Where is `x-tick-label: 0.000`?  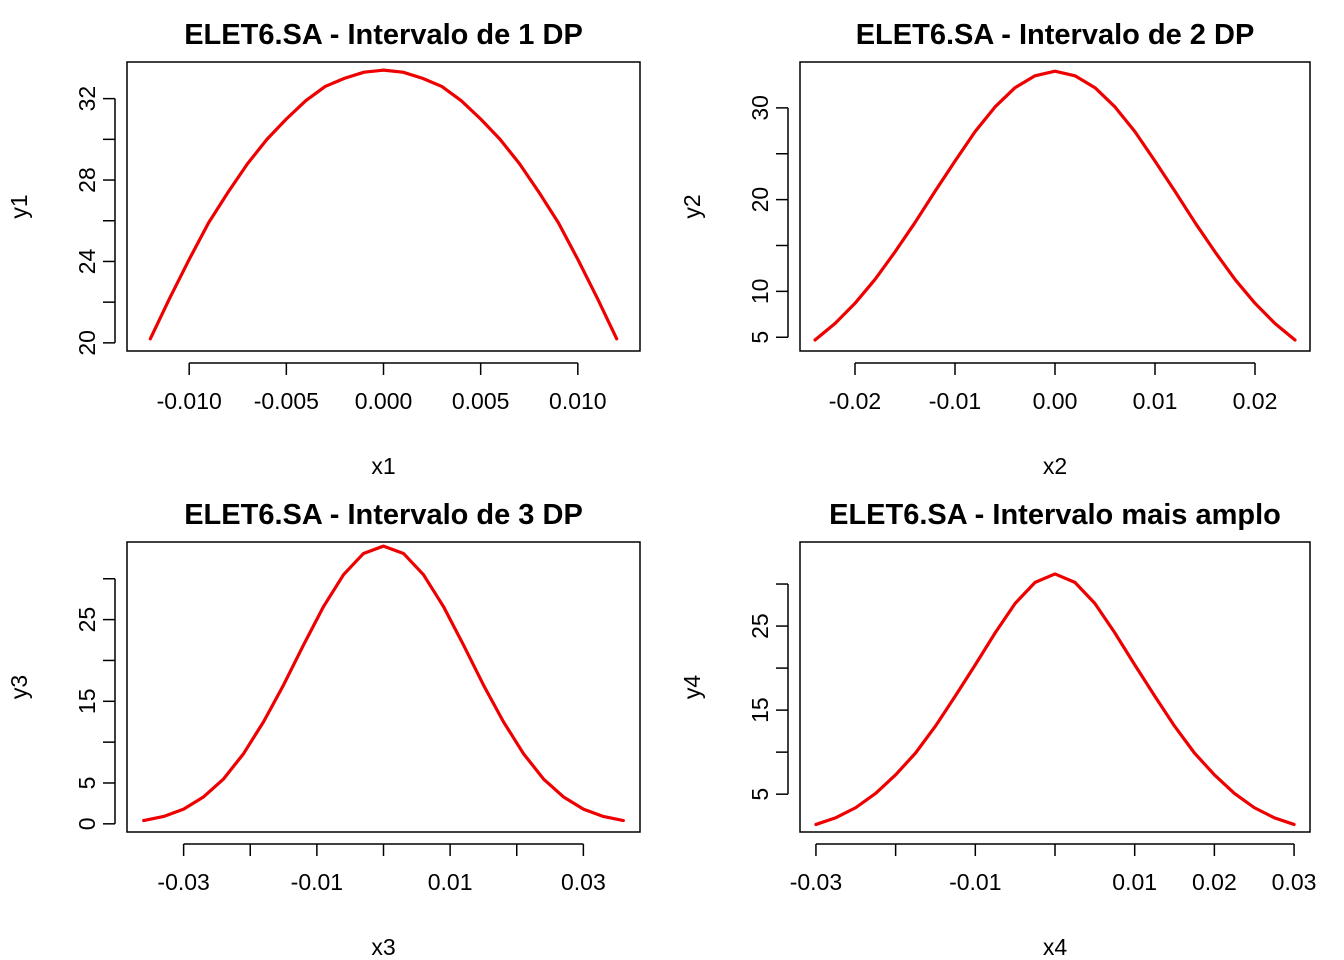
x-tick-label: 0.000 is located at coordinates (384, 401).